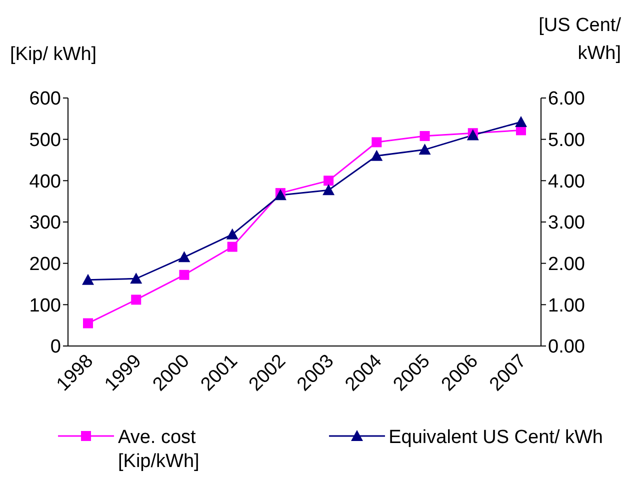 Image resolution: width=629 pixels, height=492 pixels. Describe the element at coordinates (566, 223) in the screenshot. I see `y2-tick-label: 3.00` at that location.